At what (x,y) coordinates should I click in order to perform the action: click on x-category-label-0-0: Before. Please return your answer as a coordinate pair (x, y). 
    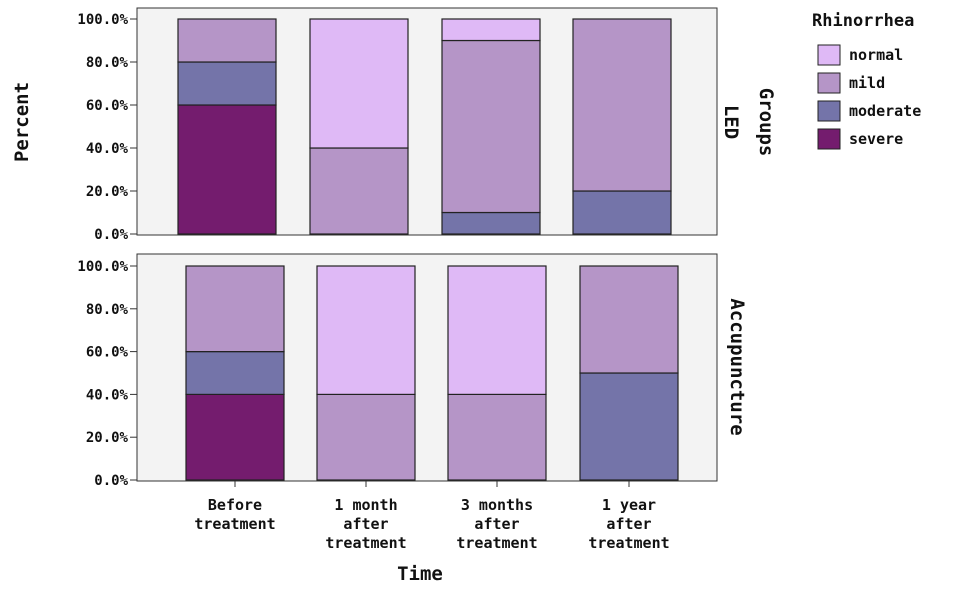
    Looking at the image, I should click on (235, 505).